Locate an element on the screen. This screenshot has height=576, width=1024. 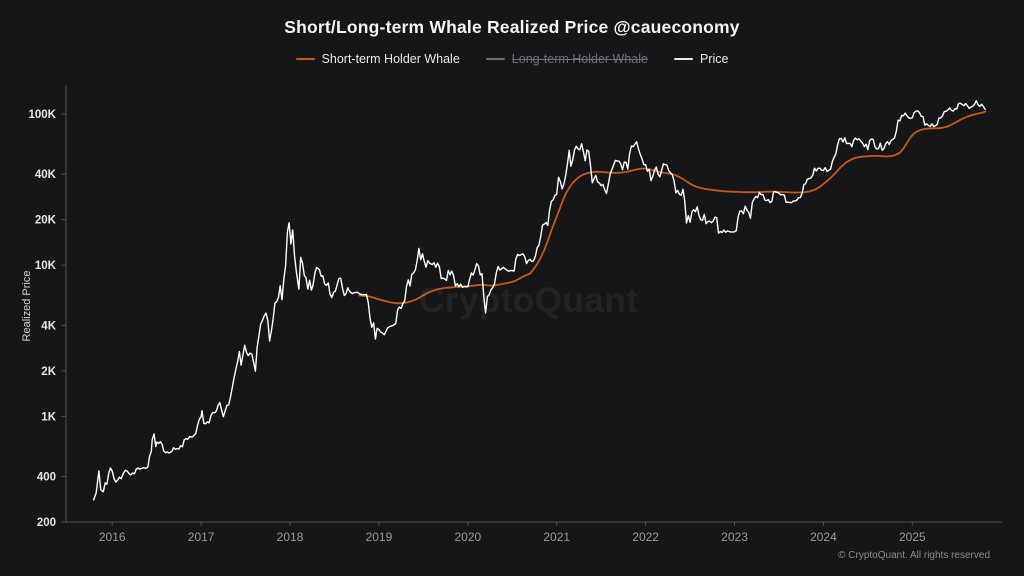
x-tick-label: 2016 is located at coordinates (112, 537).